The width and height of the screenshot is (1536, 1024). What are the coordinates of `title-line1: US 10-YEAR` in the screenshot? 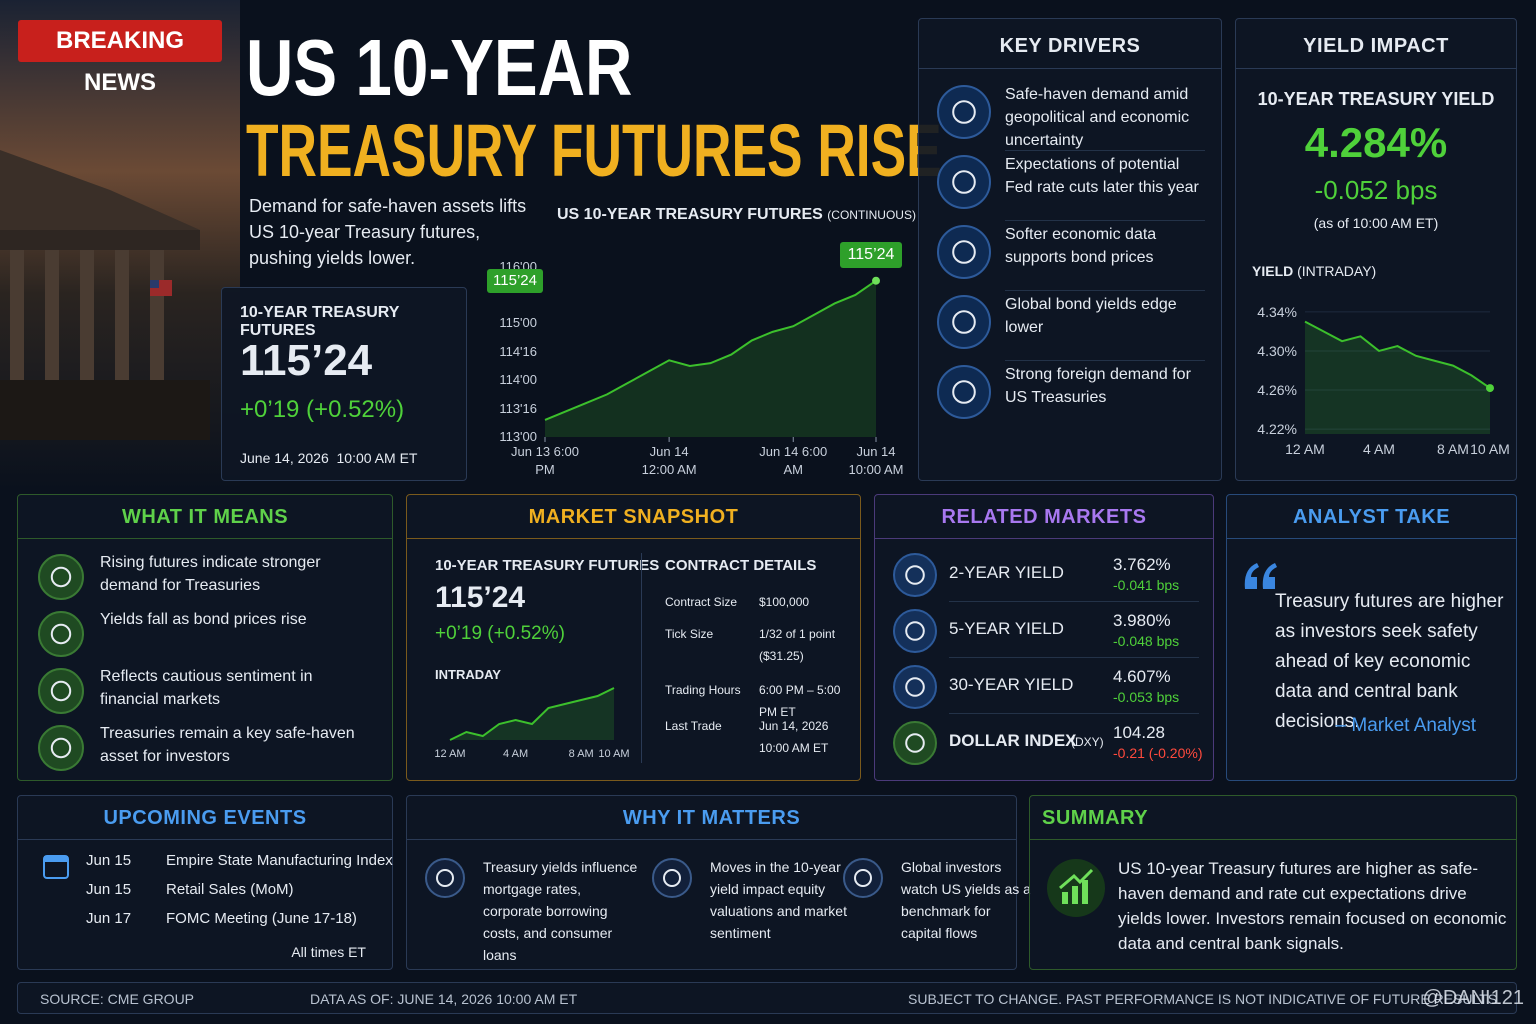 It's located at (439, 67).